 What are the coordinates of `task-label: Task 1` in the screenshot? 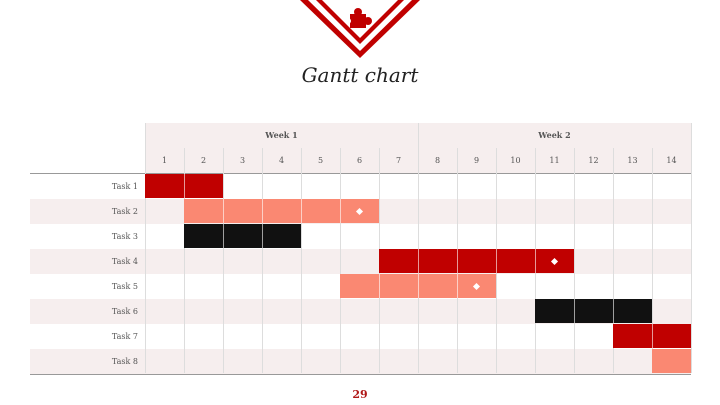 It's located at (124, 186).